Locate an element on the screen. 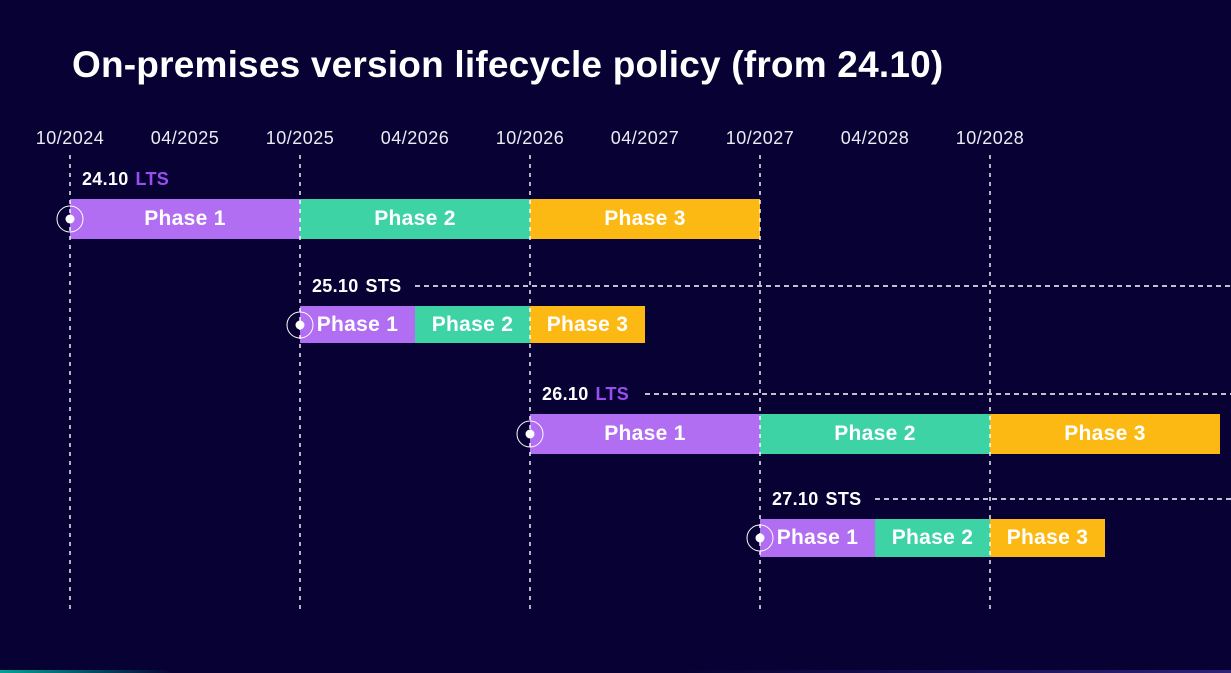  axis-tick-label: 04/2028 is located at coordinates (875, 138).